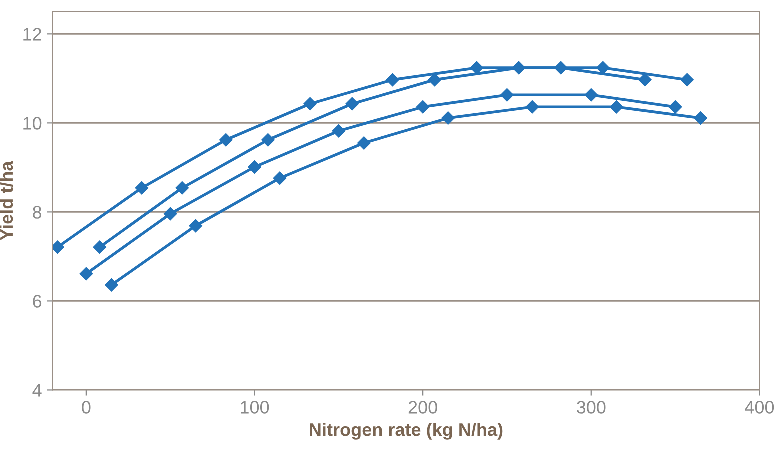 The width and height of the screenshot is (776, 458). Describe the element at coordinates (759, 407) in the screenshot. I see `x-tick-label: 400` at that location.